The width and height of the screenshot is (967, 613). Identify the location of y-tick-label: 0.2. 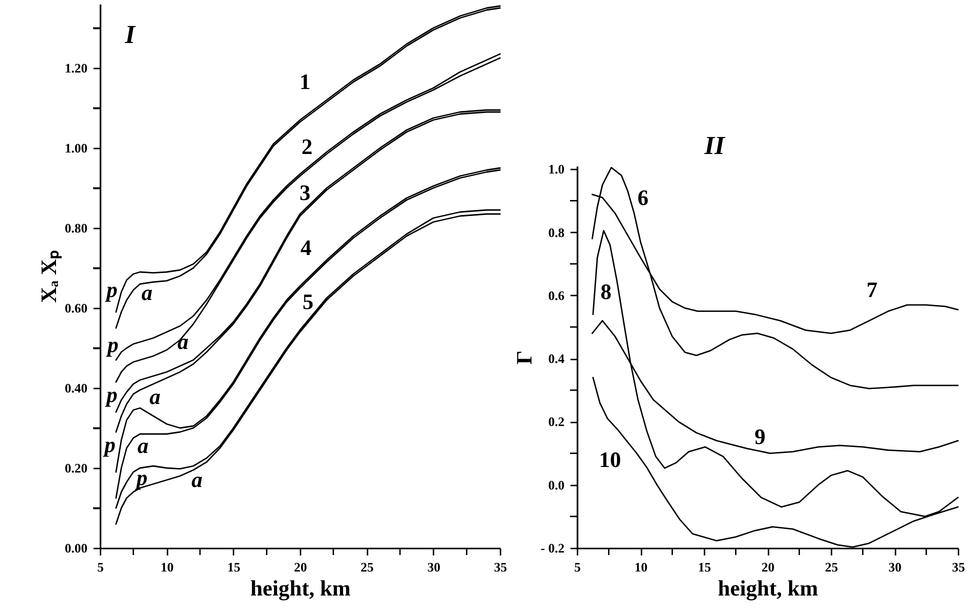
(556, 422).